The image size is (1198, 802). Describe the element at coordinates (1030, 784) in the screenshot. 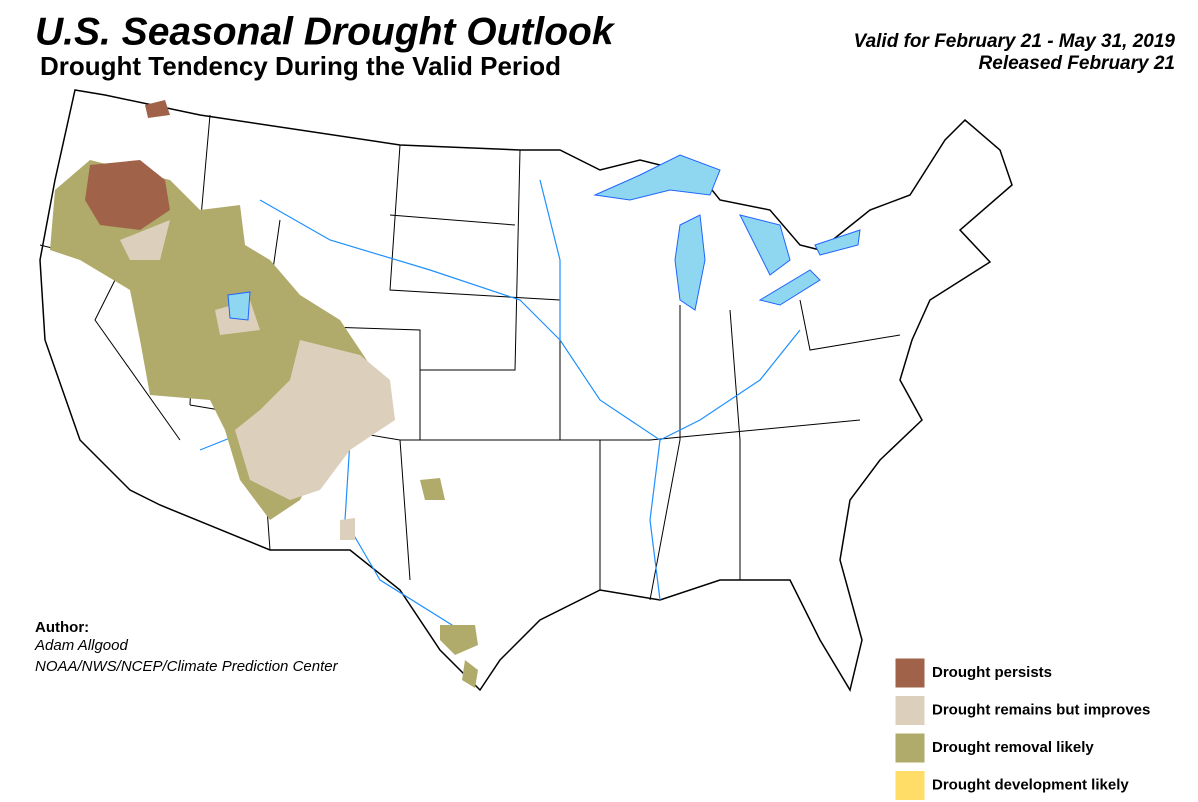

I see `legend-label: Drought development likely` at that location.